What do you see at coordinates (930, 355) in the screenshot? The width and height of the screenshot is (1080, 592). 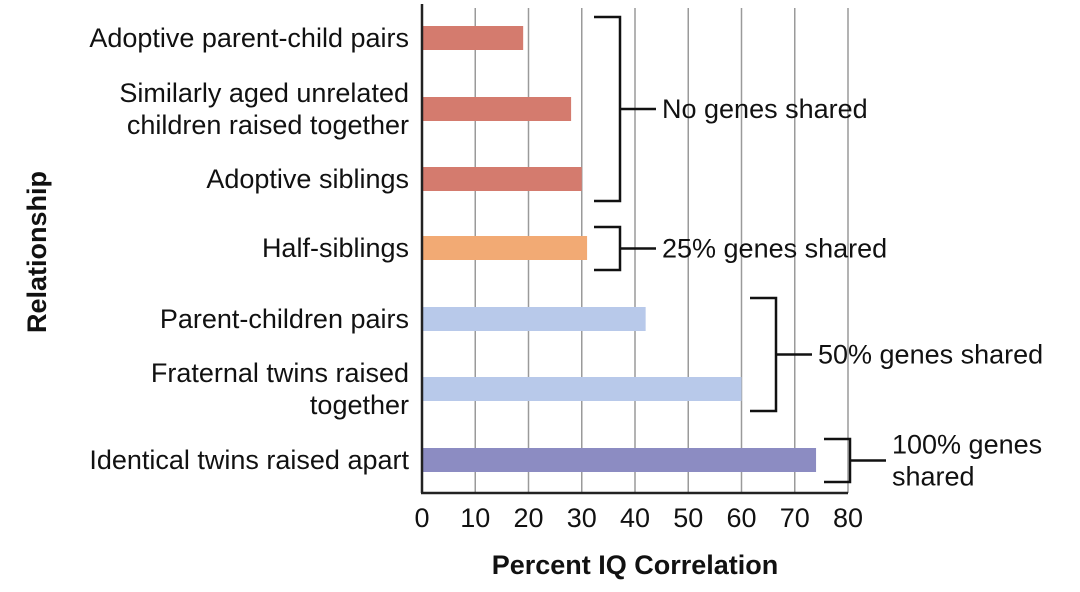 I see `group-label: 50% genes shared` at bounding box center [930, 355].